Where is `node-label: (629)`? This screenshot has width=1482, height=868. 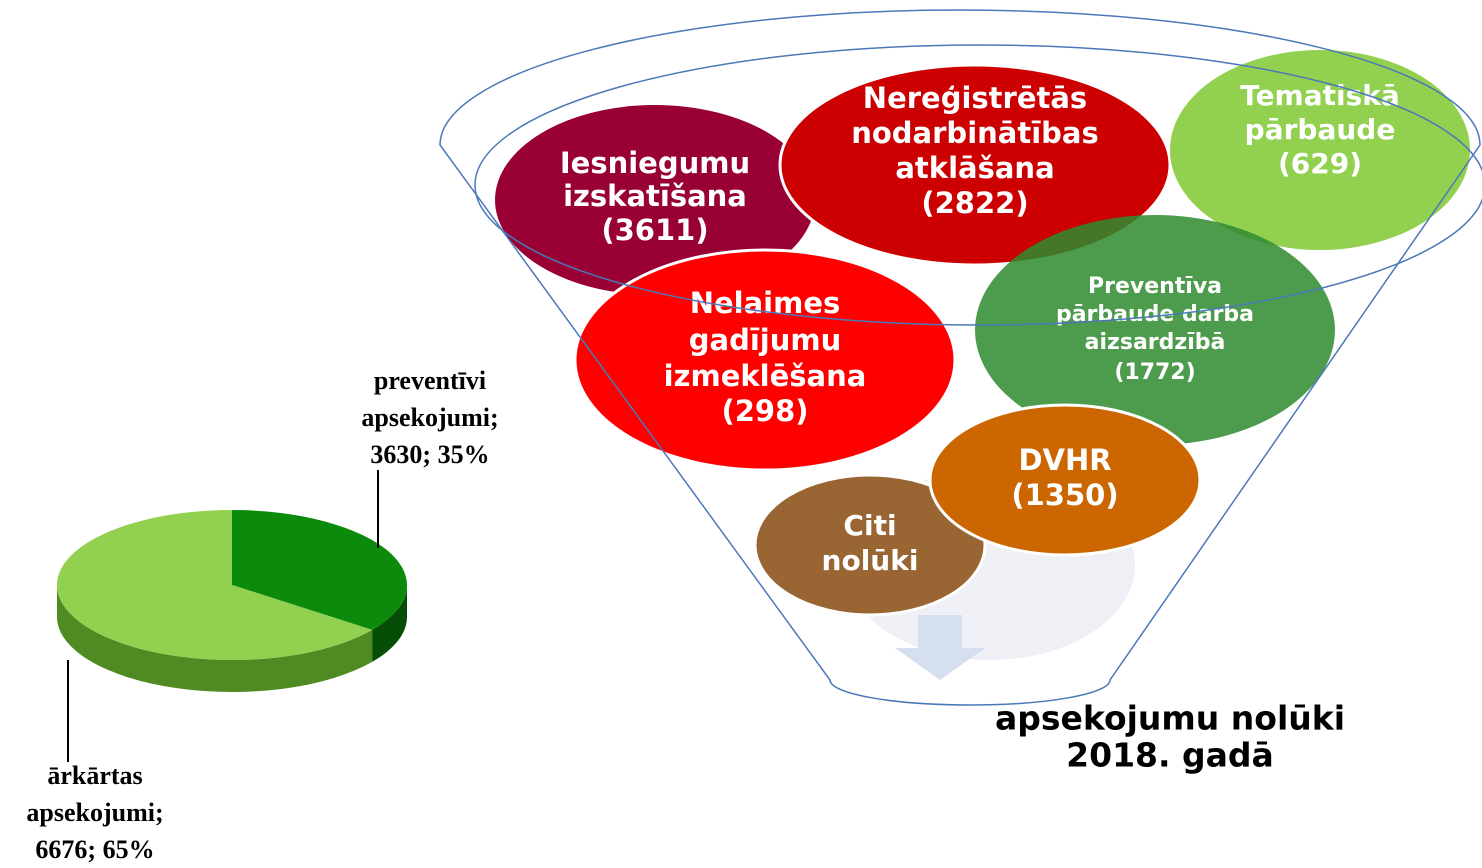 node-label: (629) is located at coordinates (1320, 163).